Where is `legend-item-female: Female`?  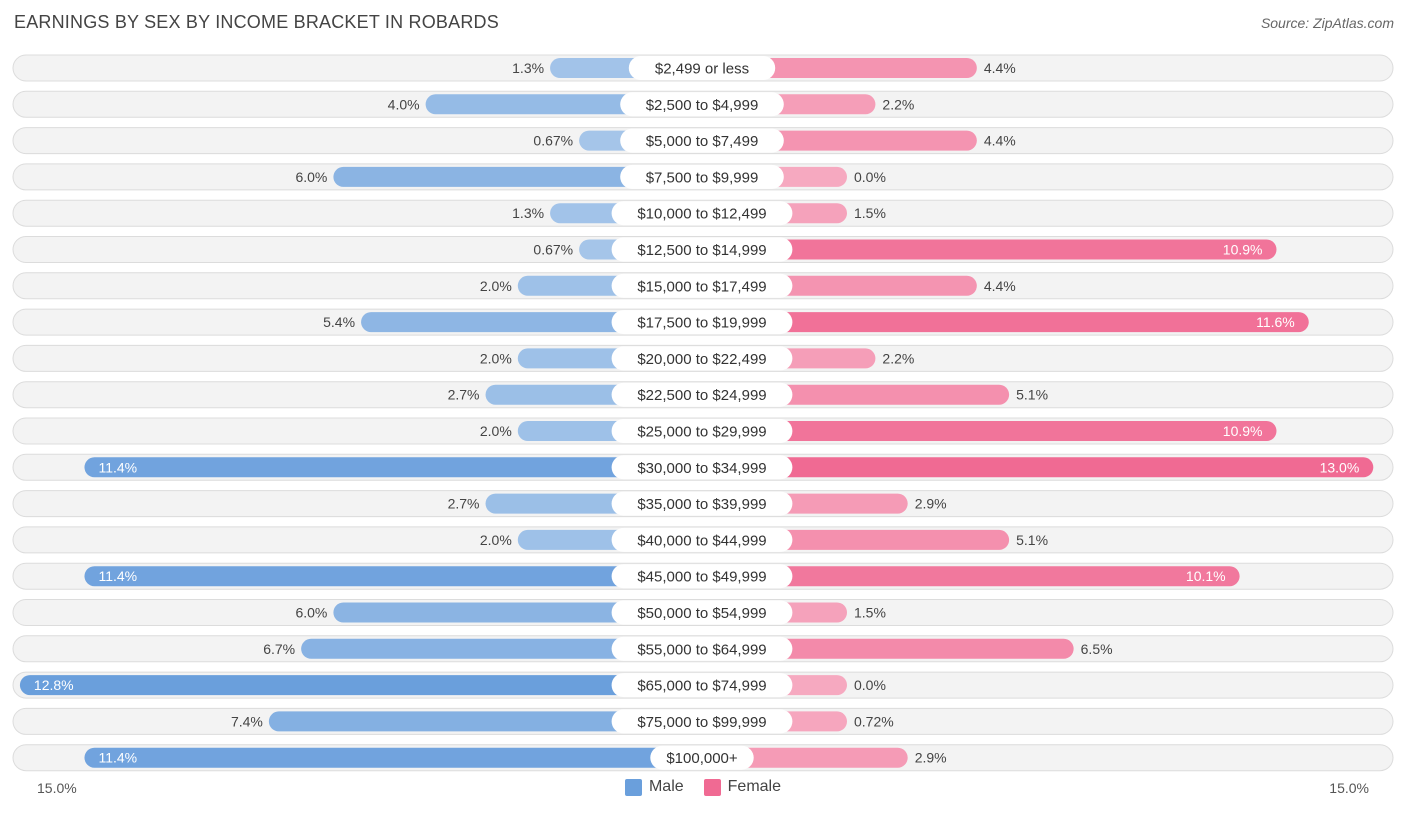
legend-item-female: Female is located at coordinates (742, 787).